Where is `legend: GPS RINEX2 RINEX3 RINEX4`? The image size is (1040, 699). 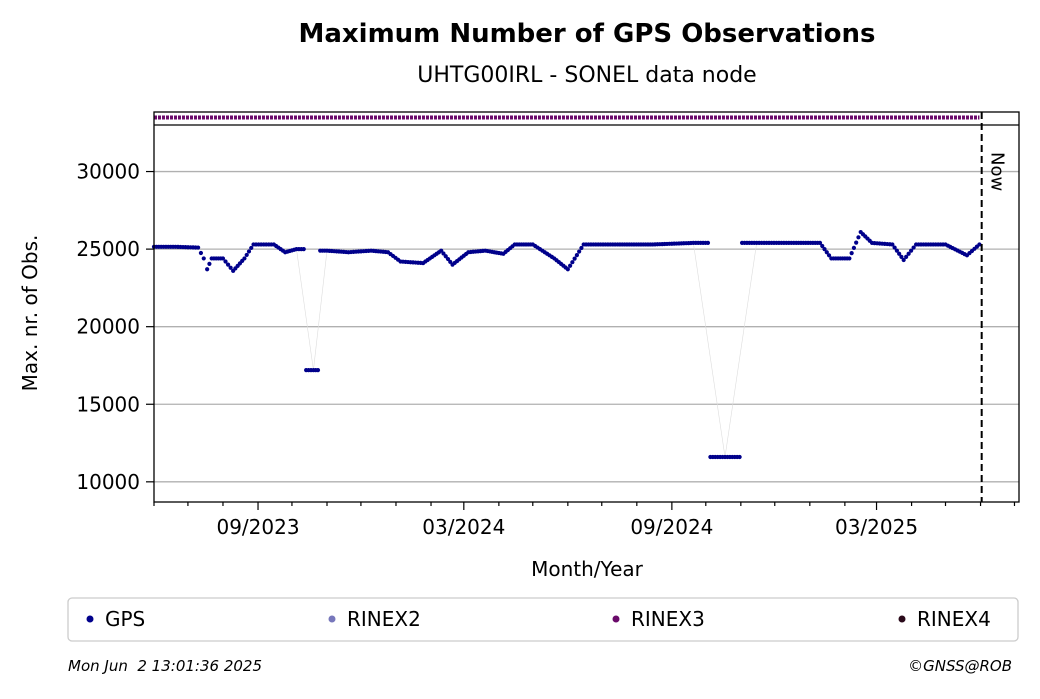 legend: GPS RINEX2 RINEX3 RINEX4 is located at coordinates (543, 619).